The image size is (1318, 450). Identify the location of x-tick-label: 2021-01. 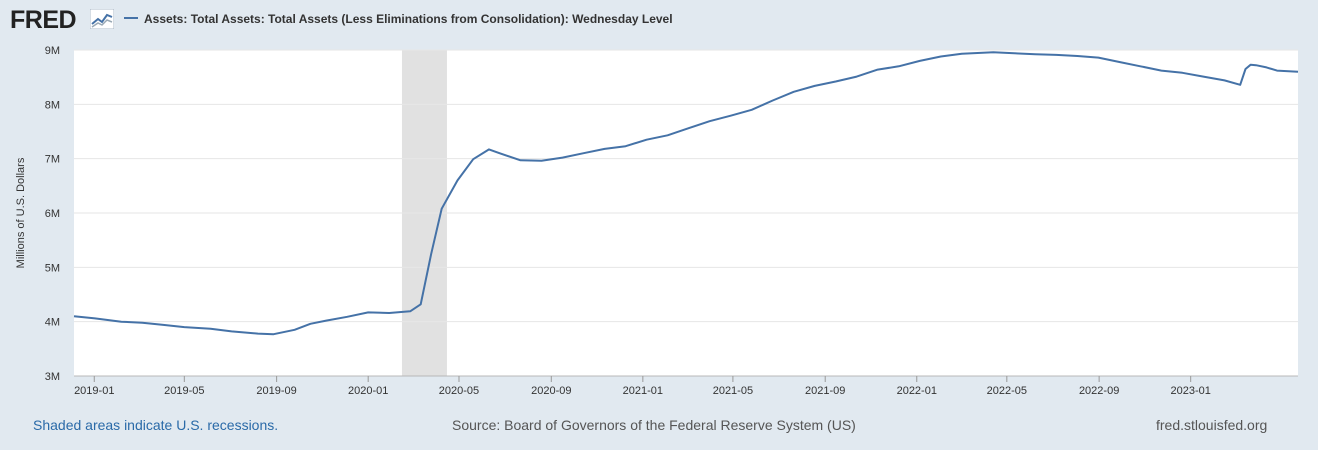
(643, 391).